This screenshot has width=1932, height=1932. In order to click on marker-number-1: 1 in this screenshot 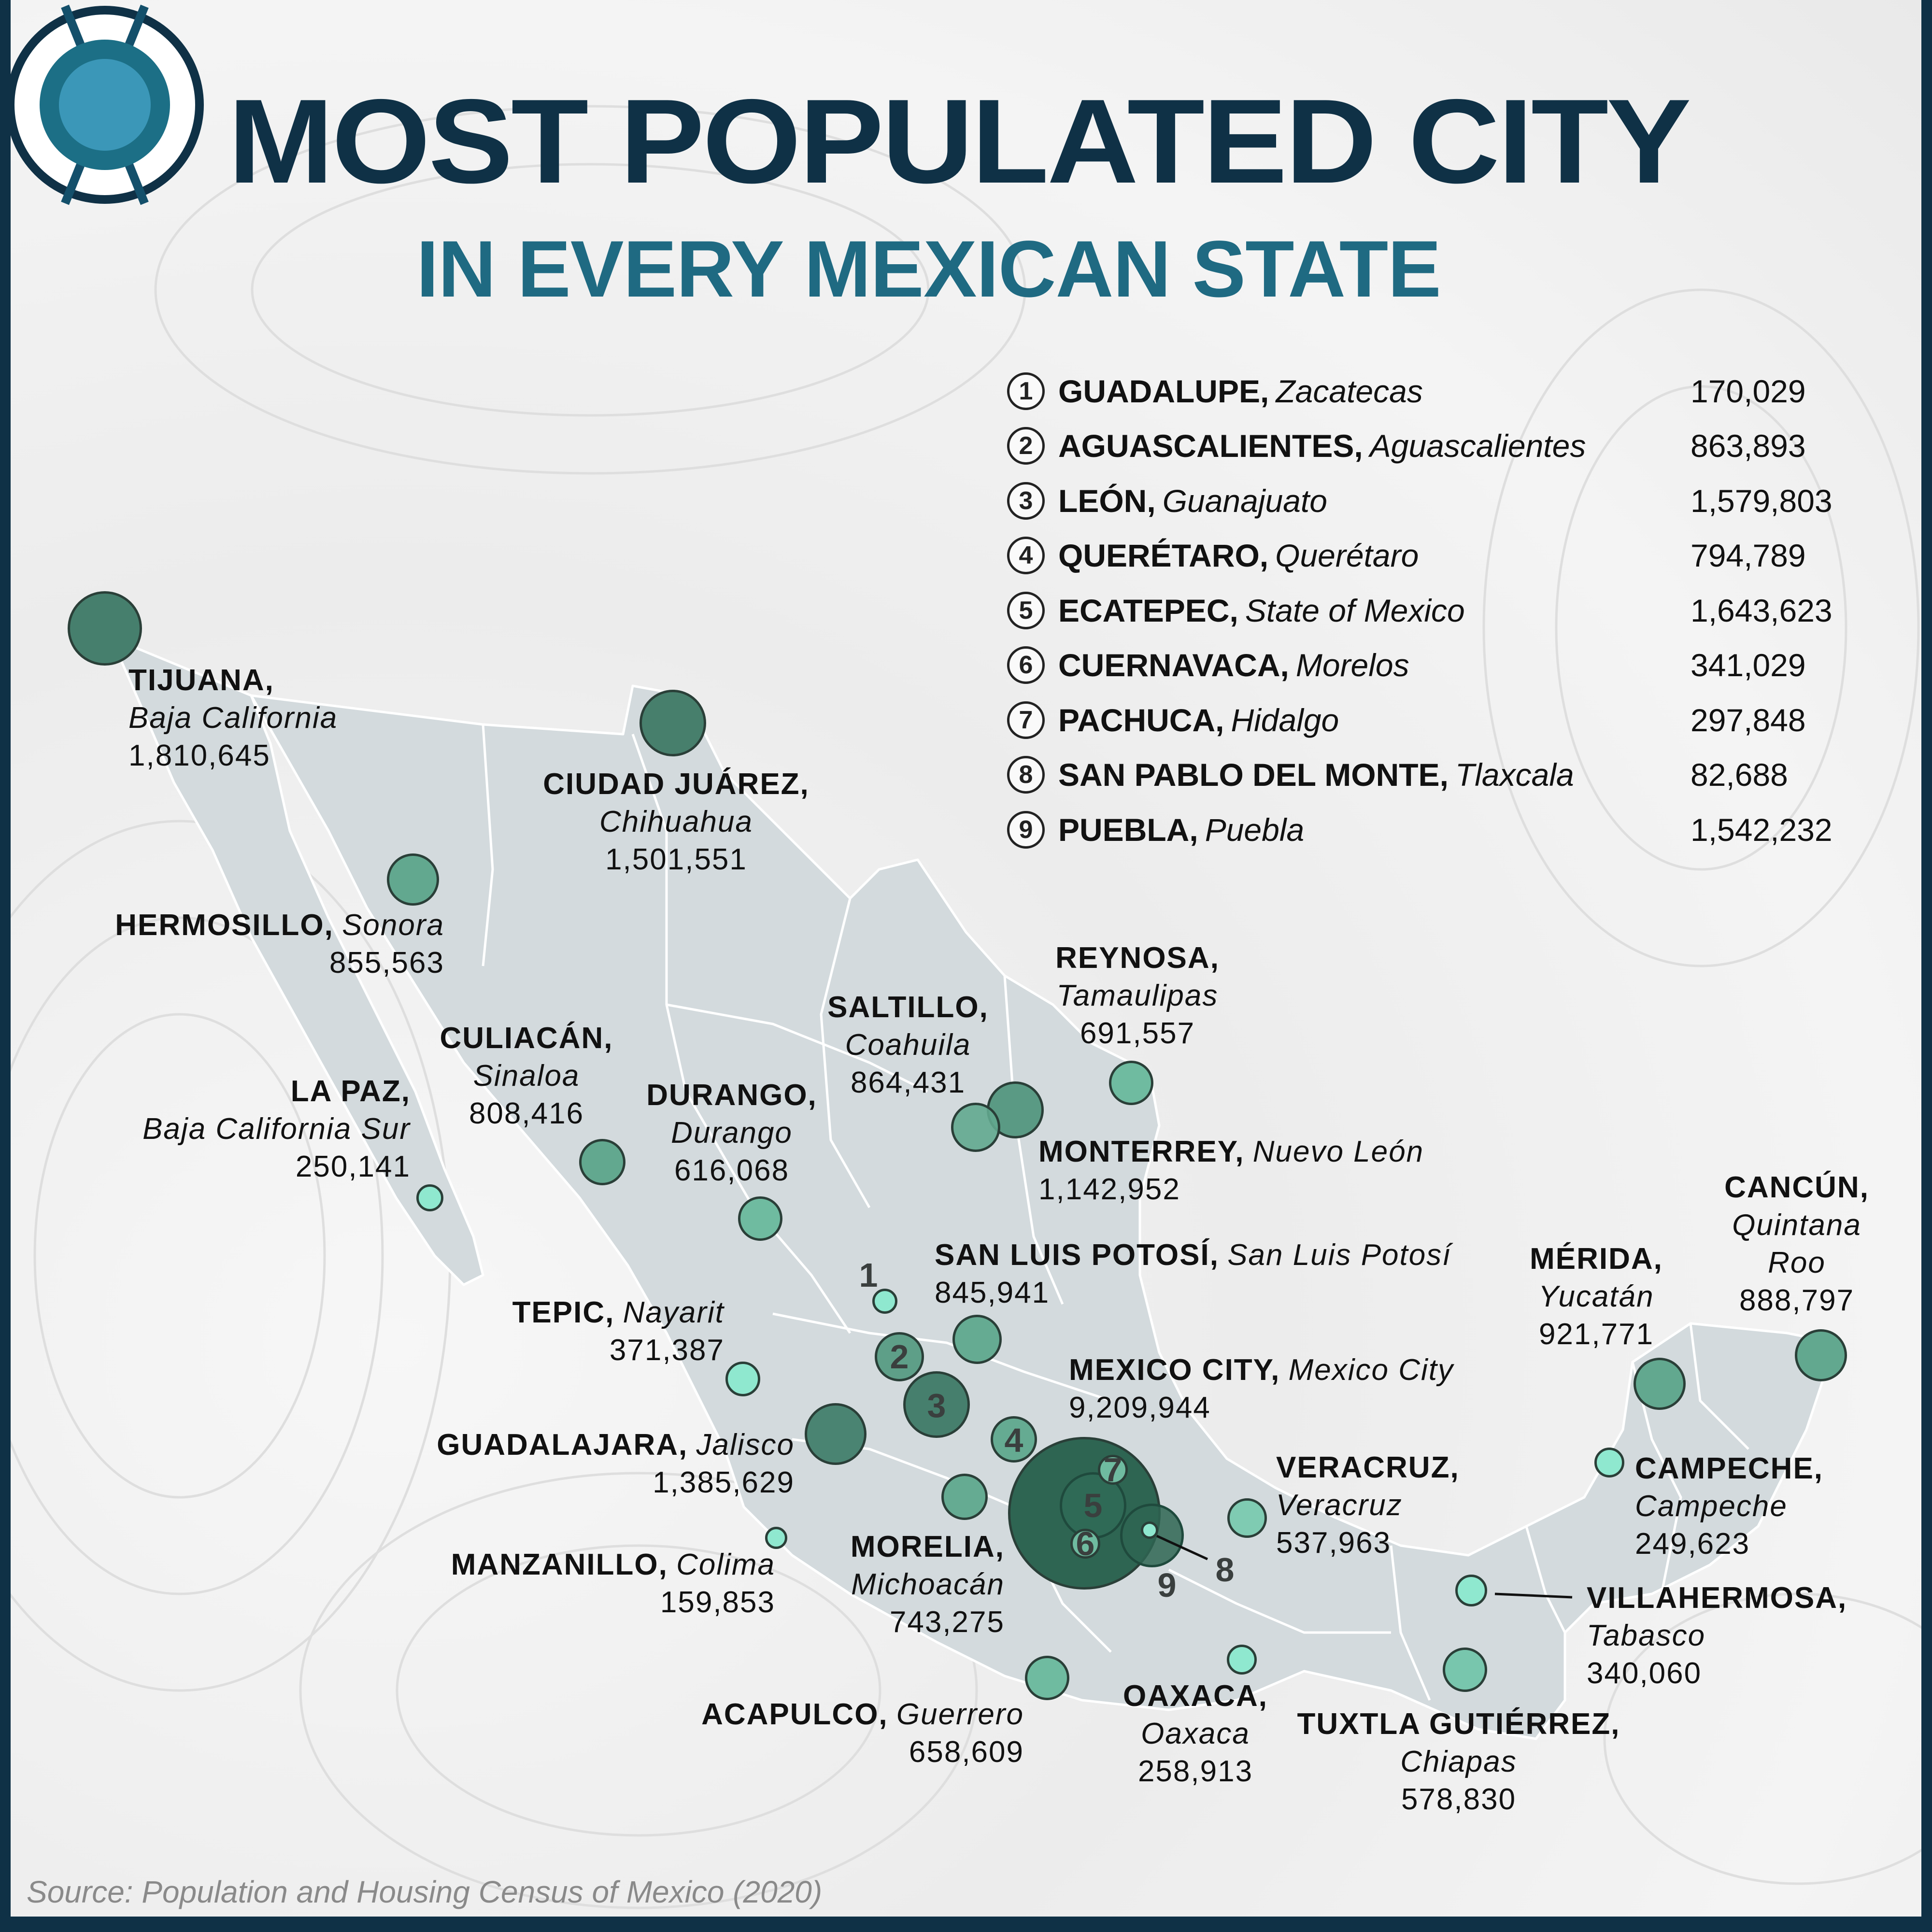, I will do `click(868, 1275)`.